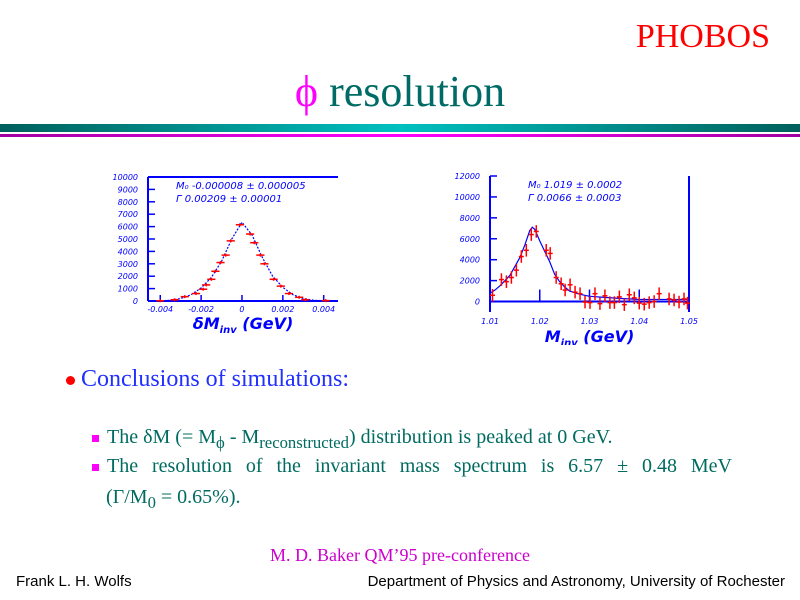  What do you see at coordinates (400, 128) in the screenshot?
I see `teal-divider` at bounding box center [400, 128].